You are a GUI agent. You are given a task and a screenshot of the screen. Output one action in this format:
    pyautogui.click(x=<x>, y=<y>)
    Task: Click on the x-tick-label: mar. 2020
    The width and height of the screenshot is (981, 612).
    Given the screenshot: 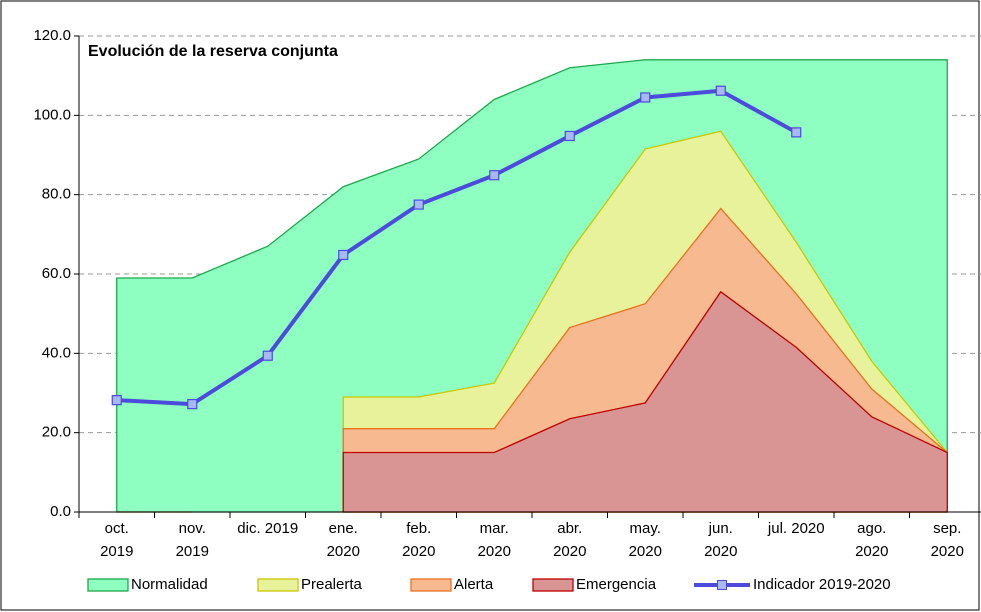 What is the action you would take?
    pyautogui.click(x=494, y=540)
    